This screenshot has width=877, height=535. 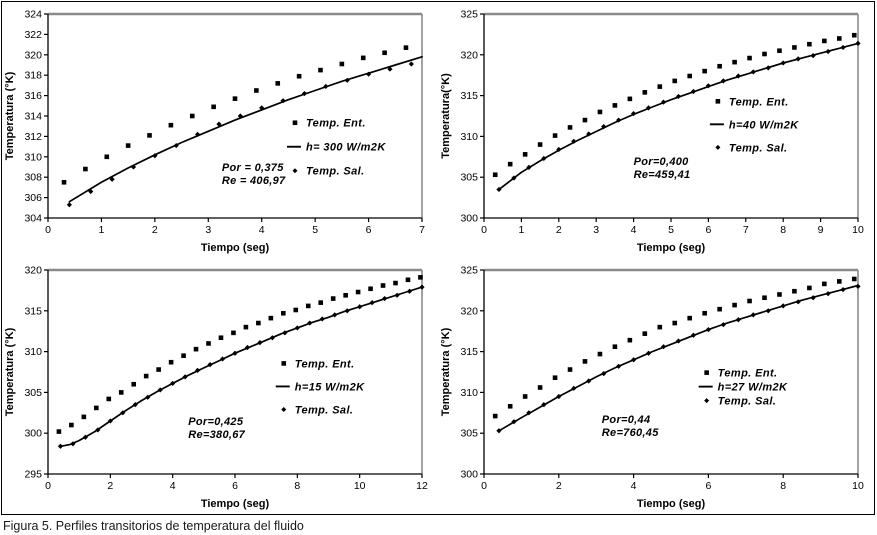 What do you see at coordinates (33, 137) in the screenshot?
I see `y-tick-label: 312` at bounding box center [33, 137].